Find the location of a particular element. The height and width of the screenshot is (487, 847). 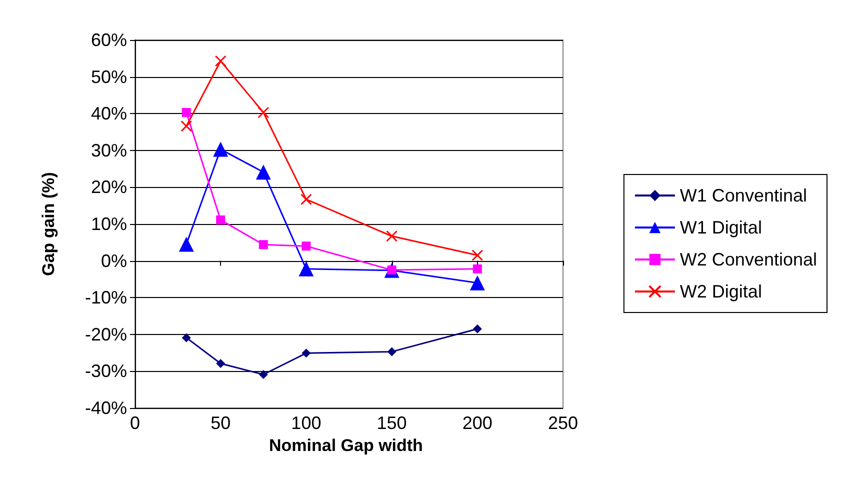

y-tick-label: 60% is located at coordinates (108, 40).